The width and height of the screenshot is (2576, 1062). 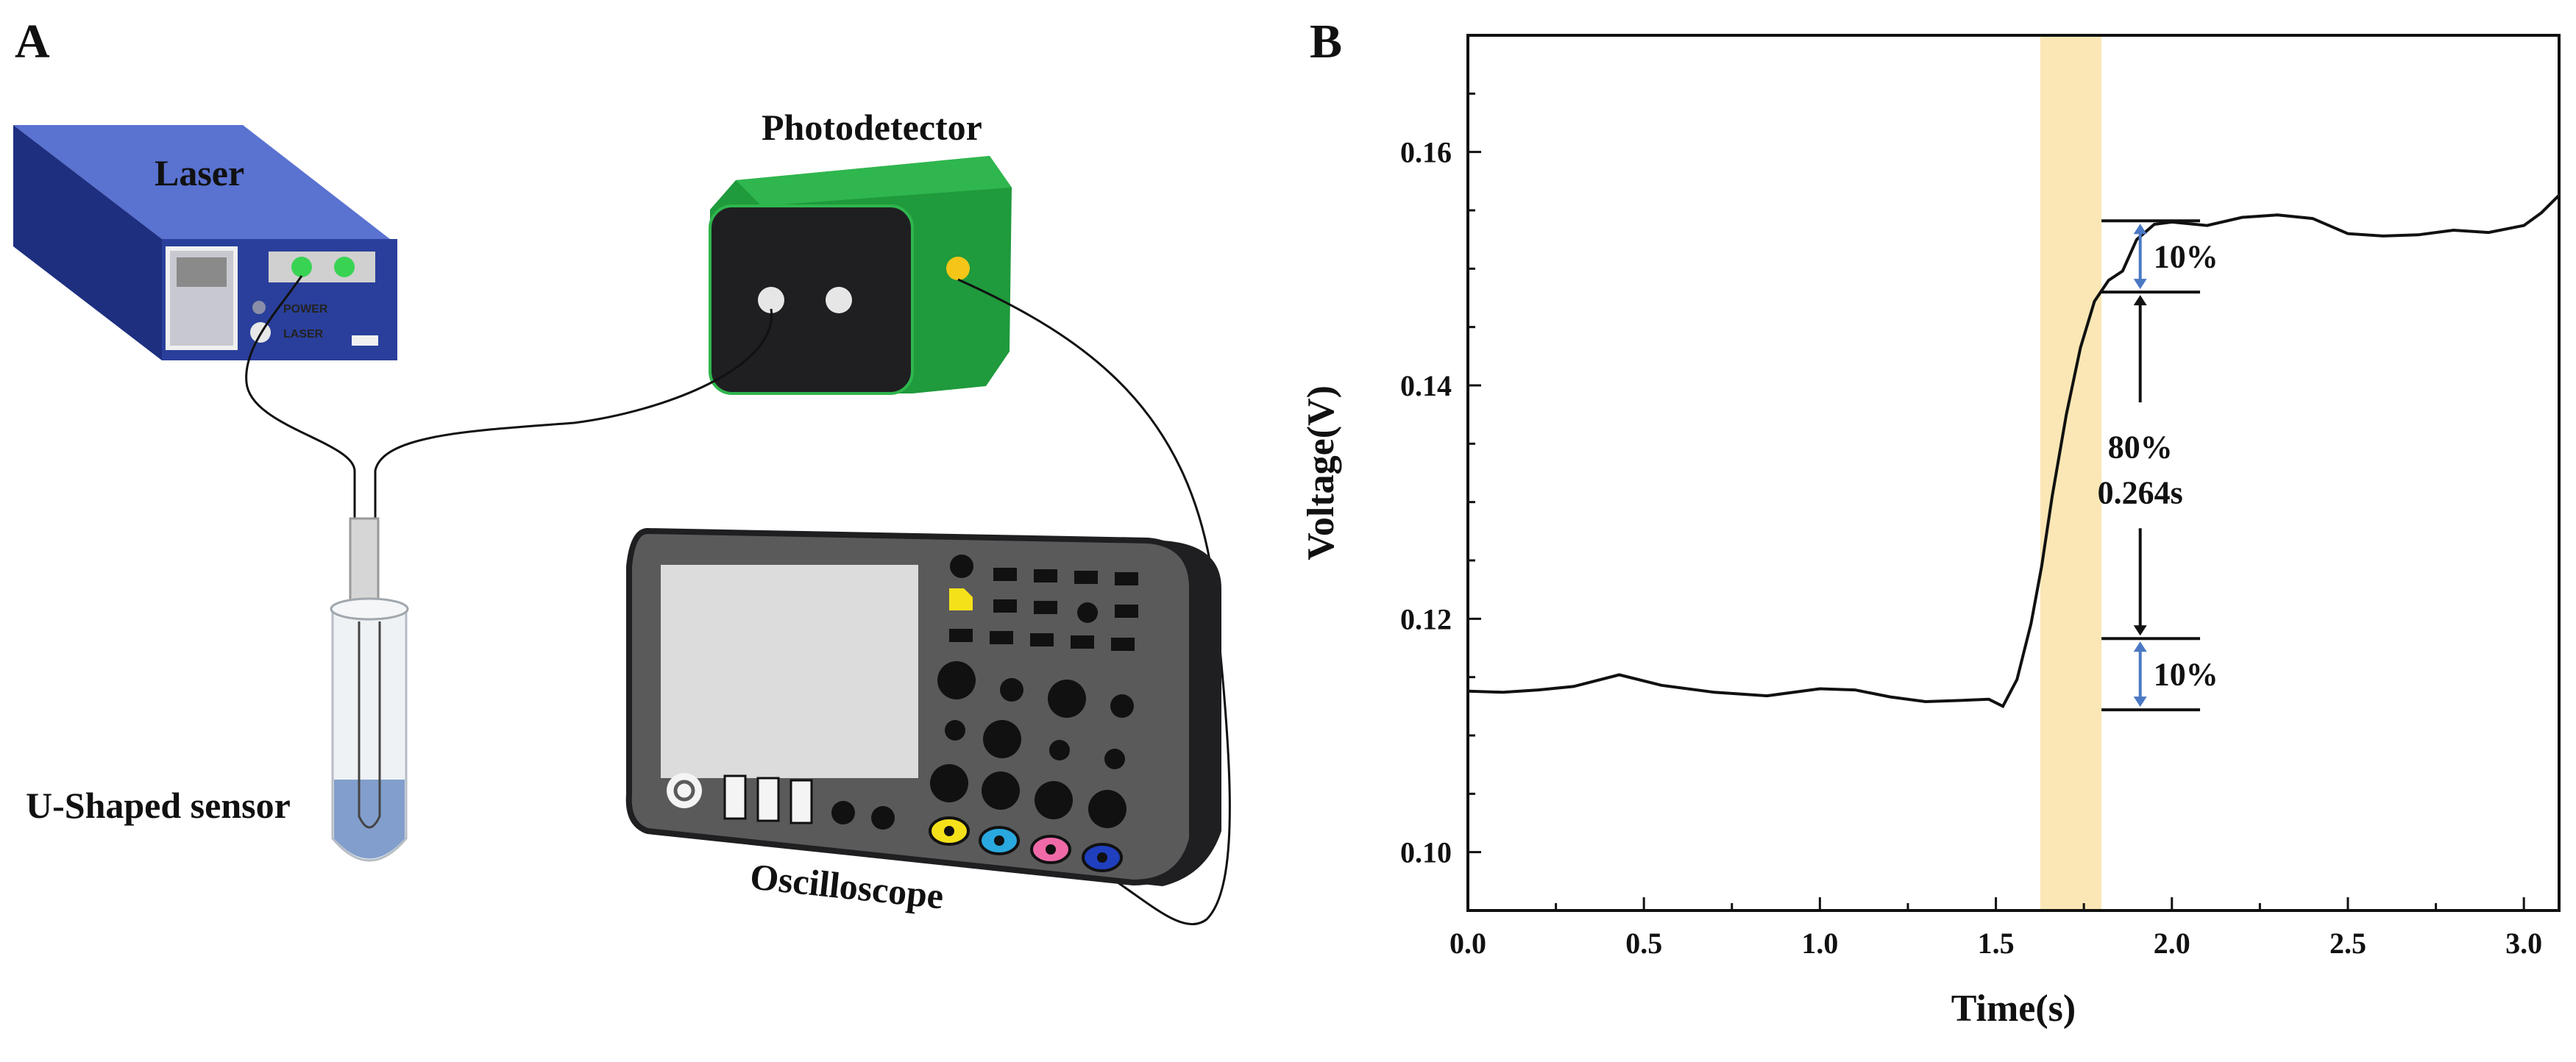 I want to click on annotation-mid-pct: 80%, so click(x=2140, y=448).